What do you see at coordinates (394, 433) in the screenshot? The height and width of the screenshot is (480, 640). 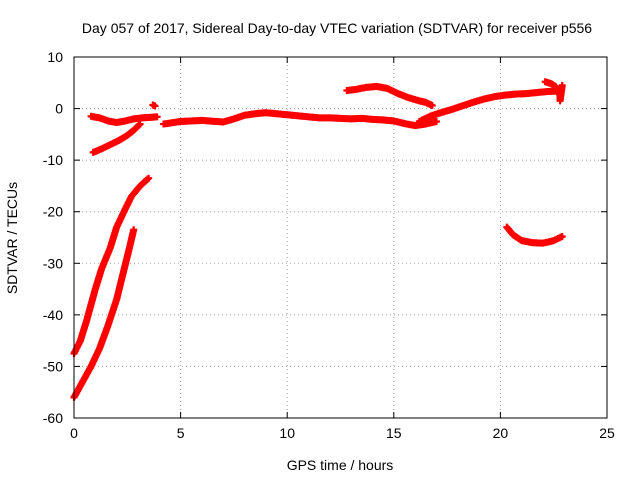 I see `x-tick-label: 15` at bounding box center [394, 433].